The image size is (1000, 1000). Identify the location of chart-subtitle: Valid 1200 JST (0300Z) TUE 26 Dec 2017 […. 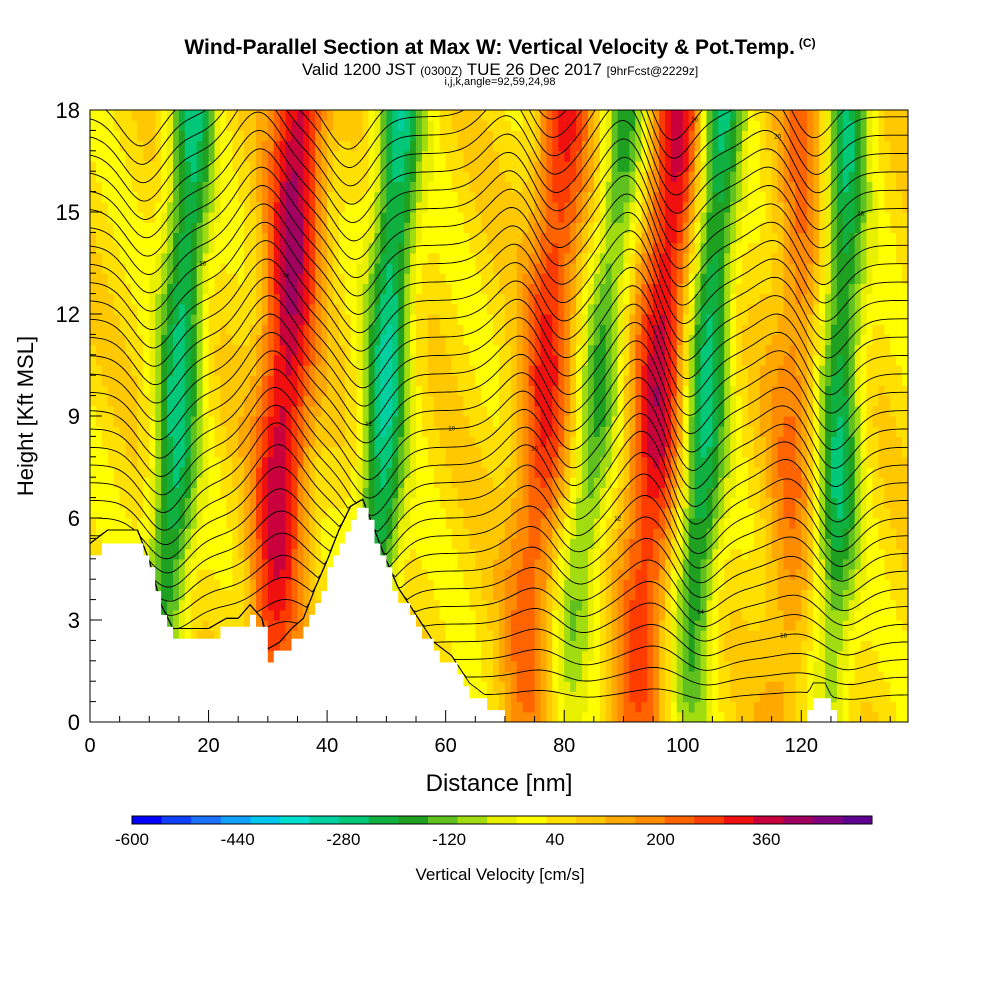
(500, 70).